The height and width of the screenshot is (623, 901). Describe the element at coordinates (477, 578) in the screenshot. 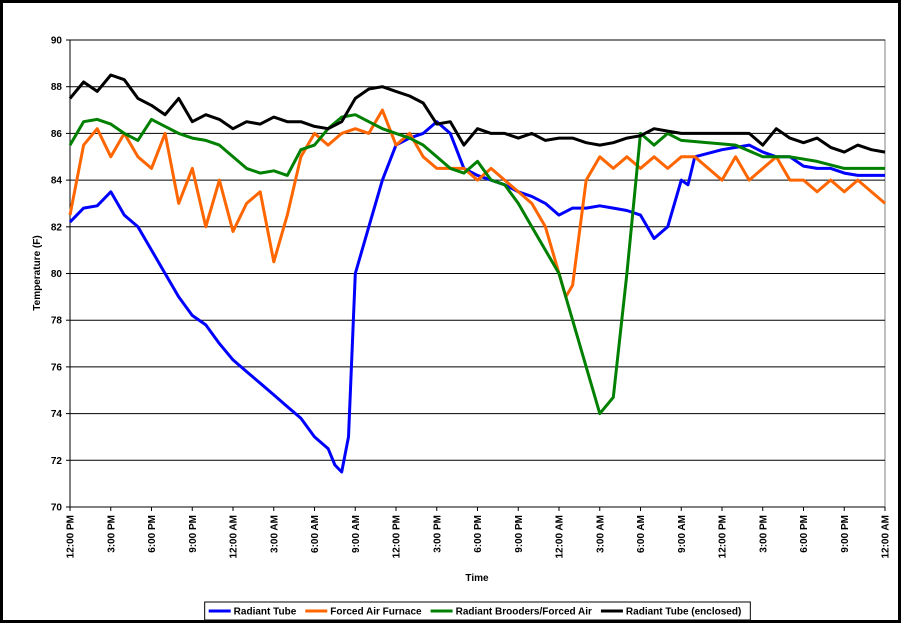

I see `x-axis-label: Time` at that location.